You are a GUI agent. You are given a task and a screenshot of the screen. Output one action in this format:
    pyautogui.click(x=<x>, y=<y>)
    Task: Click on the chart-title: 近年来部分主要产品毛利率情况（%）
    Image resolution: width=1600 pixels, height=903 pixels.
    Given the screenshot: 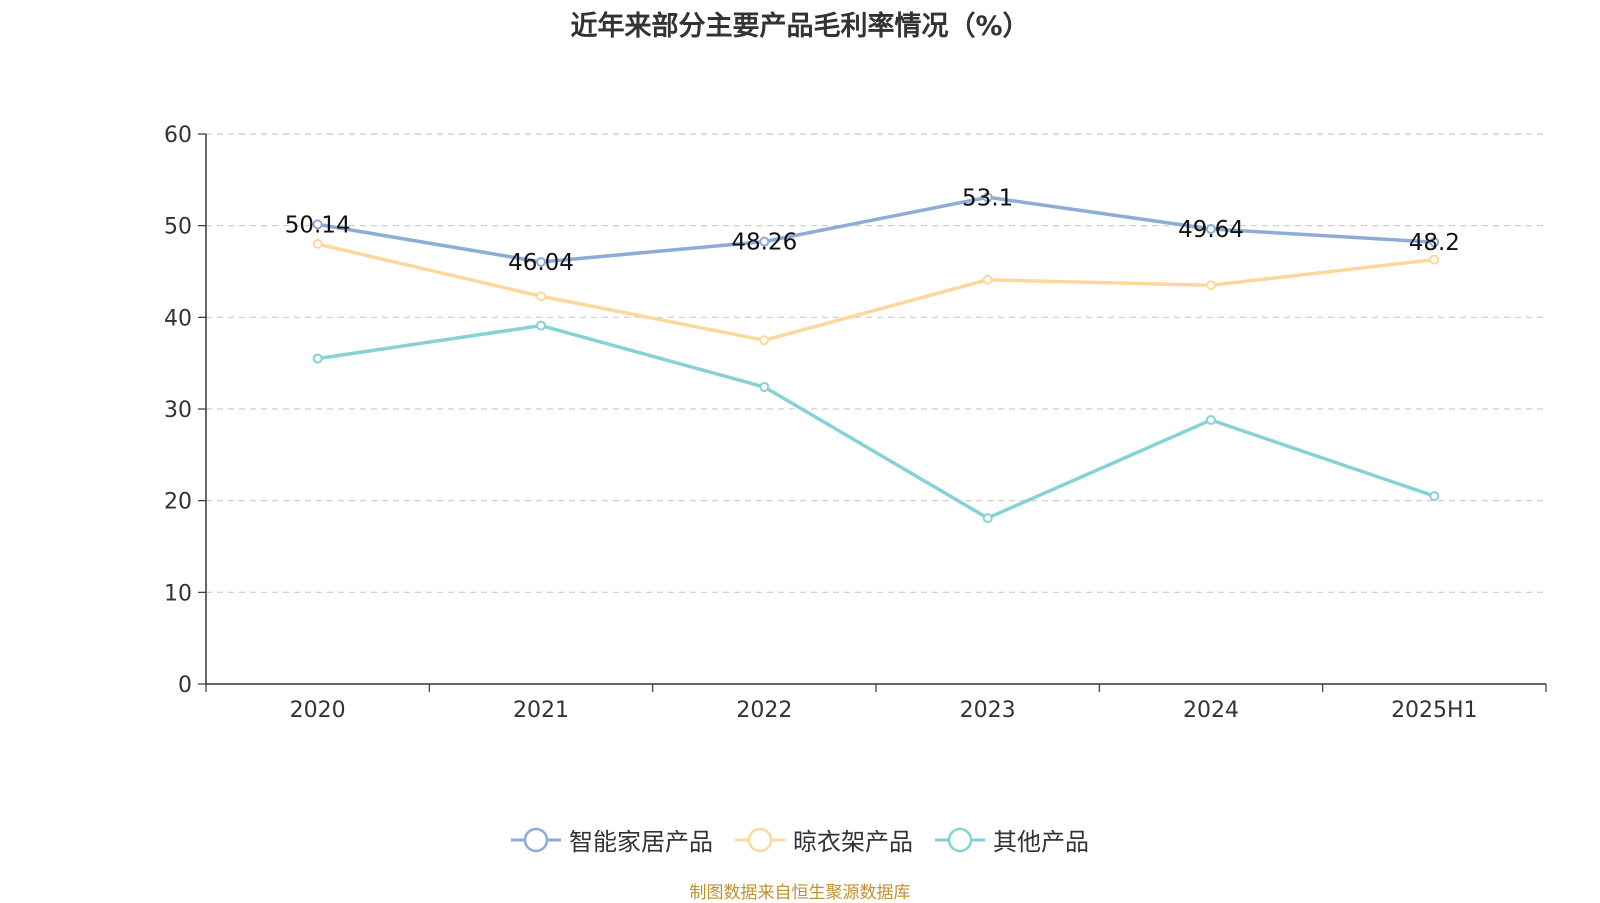 What is the action you would take?
    pyautogui.click(x=800, y=26)
    